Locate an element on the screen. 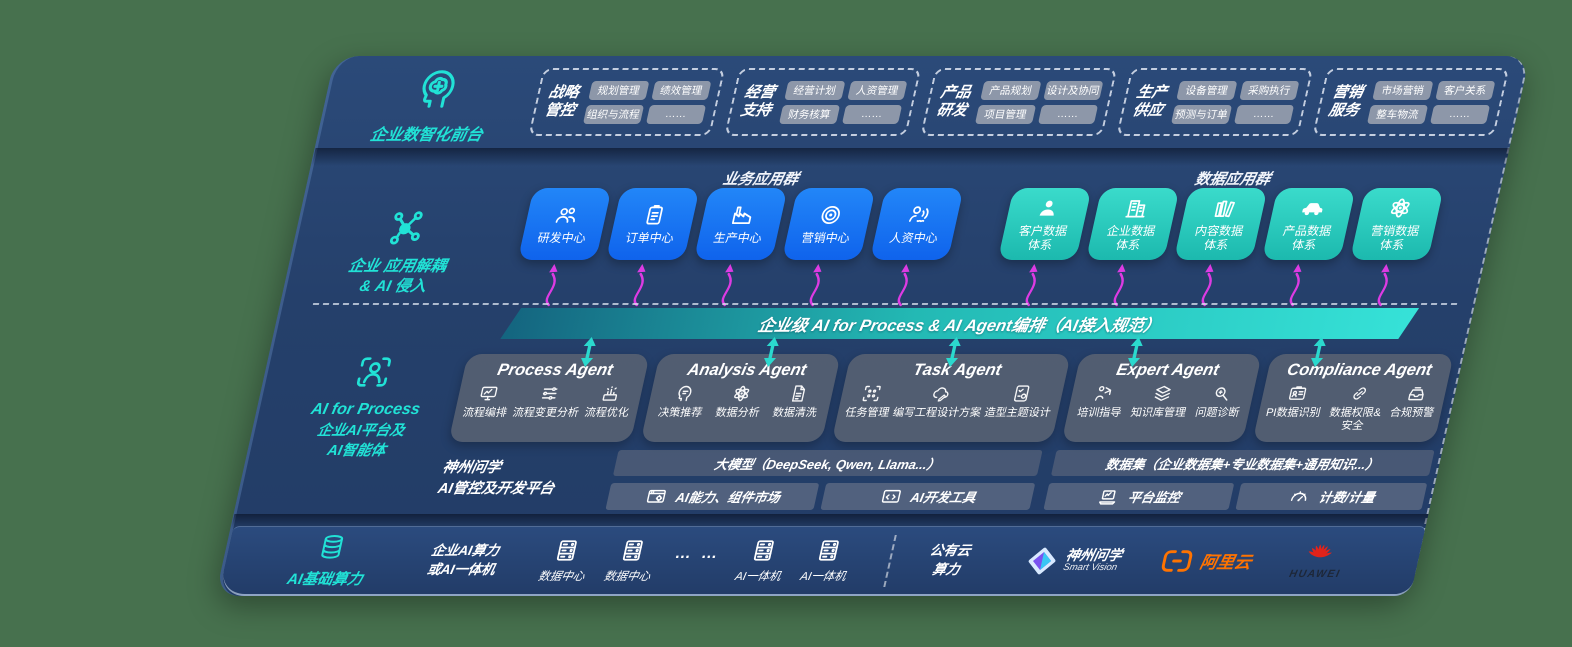  factory-icon is located at coordinates (743, 215).